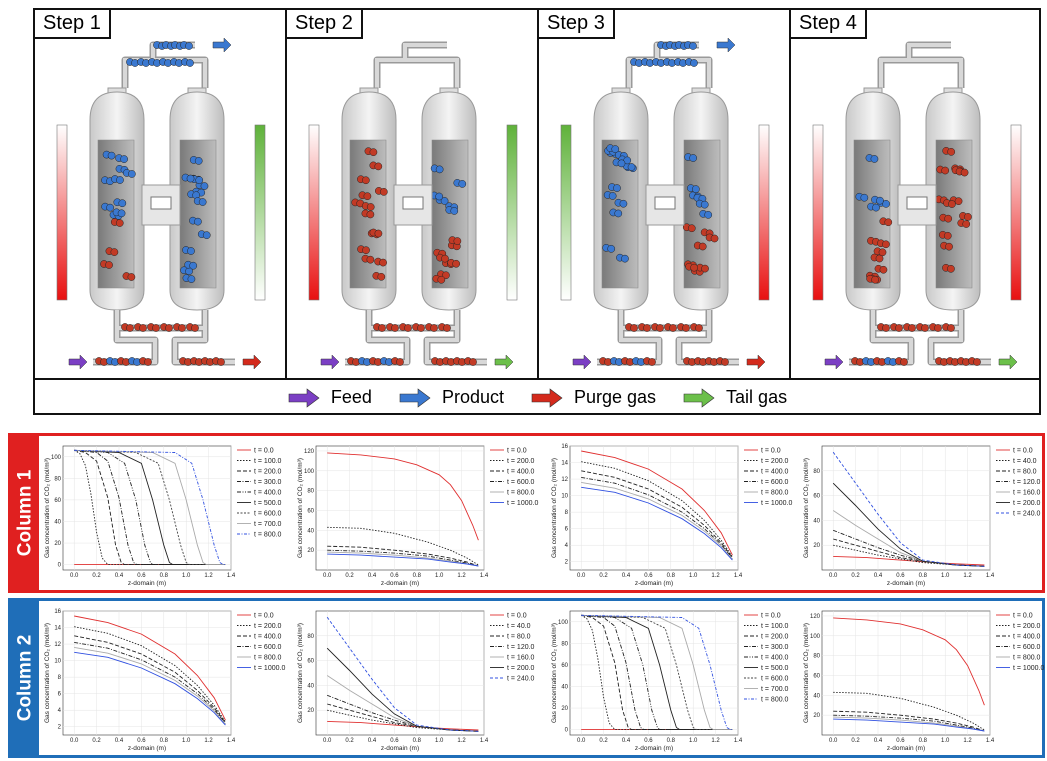 The width and height of the screenshot is (1047, 761). What do you see at coordinates (567, 530) in the screenshot?
I see `y-tick-label: 6` at bounding box center [567, 530].